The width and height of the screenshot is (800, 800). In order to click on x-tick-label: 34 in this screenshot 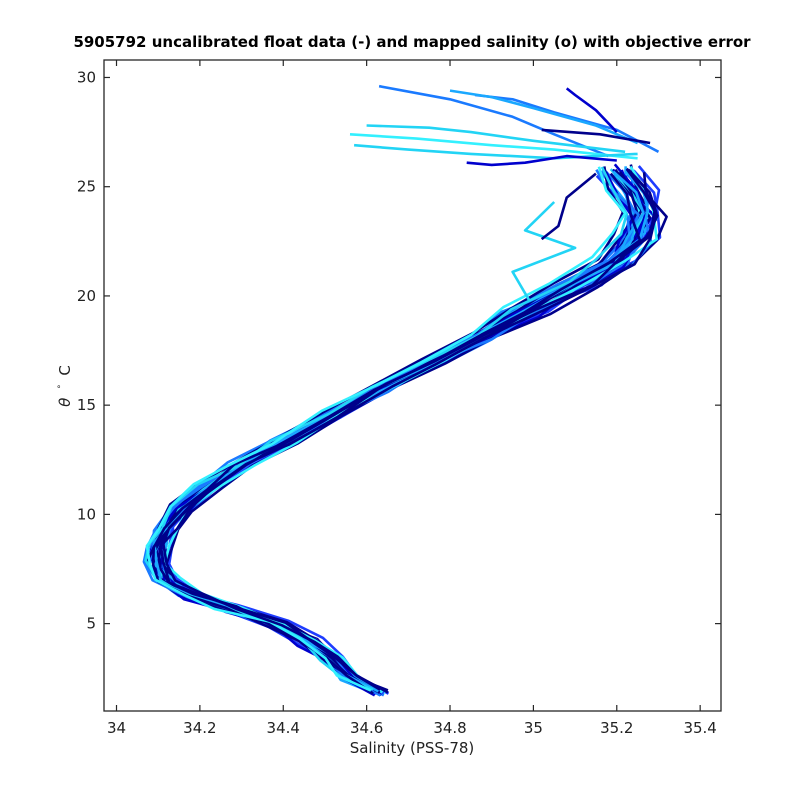, I will do `click(116, 728)`.